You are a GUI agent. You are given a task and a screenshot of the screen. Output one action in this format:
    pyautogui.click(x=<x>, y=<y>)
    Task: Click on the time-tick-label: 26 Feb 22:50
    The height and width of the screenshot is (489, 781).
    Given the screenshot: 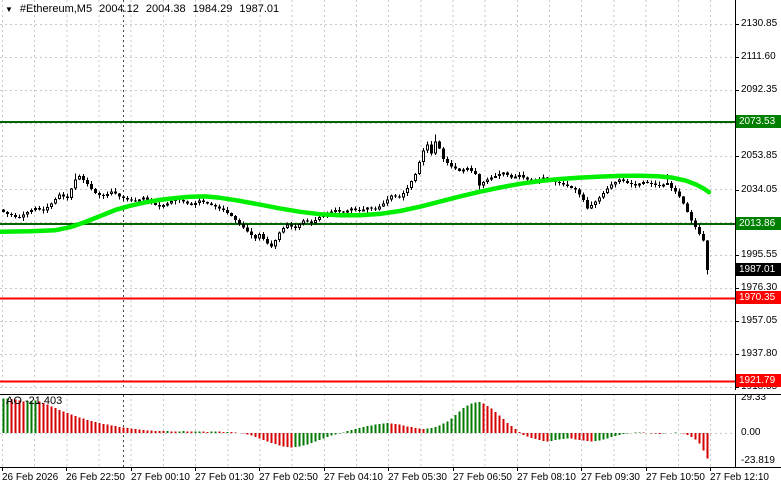 What is the action you would take?
    pyautogui.click(x=95, y=477)
    